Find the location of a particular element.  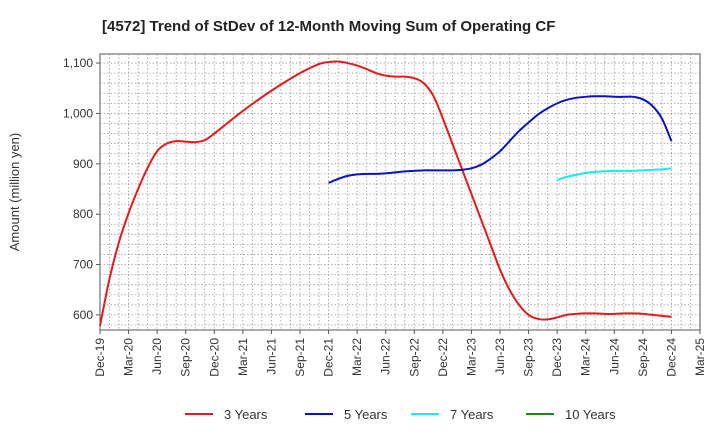

x-tick-label: Mar-23 is located at coordinates (471, 357).